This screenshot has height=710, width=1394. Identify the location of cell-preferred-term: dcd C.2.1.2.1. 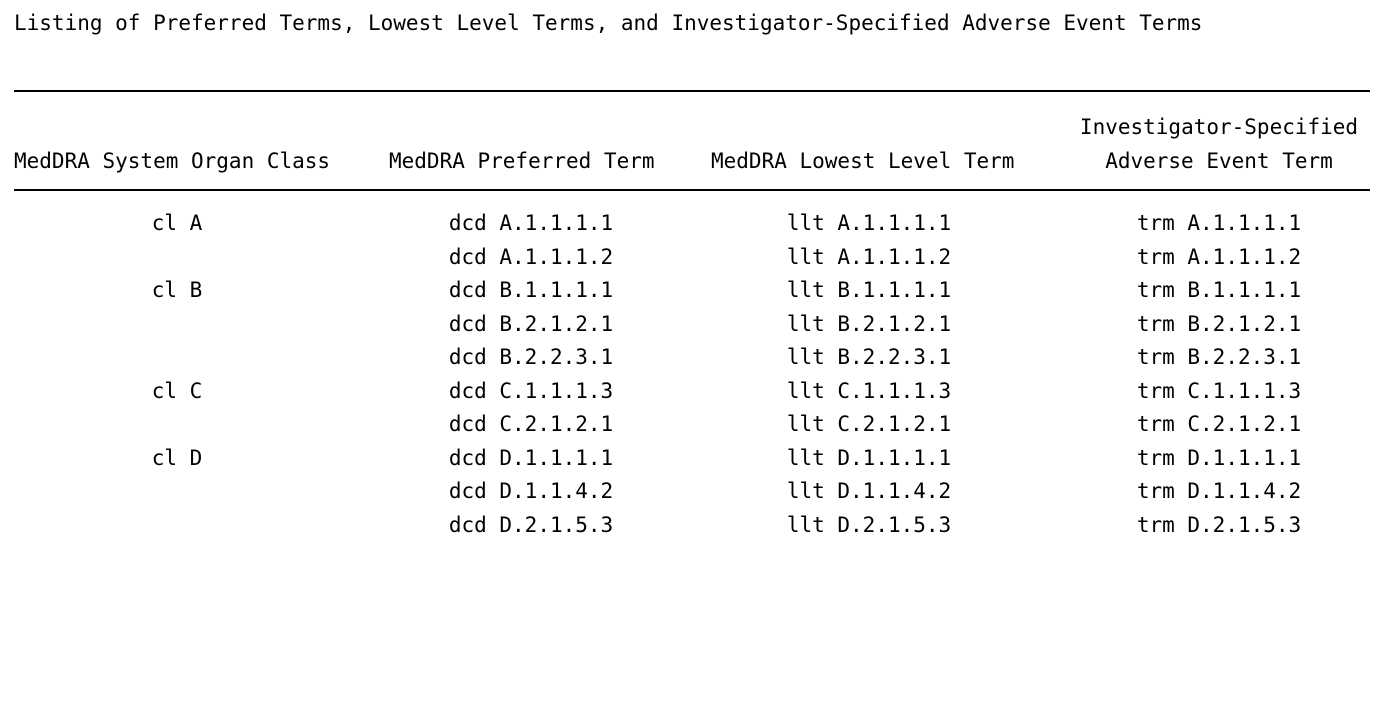
(531, 424).